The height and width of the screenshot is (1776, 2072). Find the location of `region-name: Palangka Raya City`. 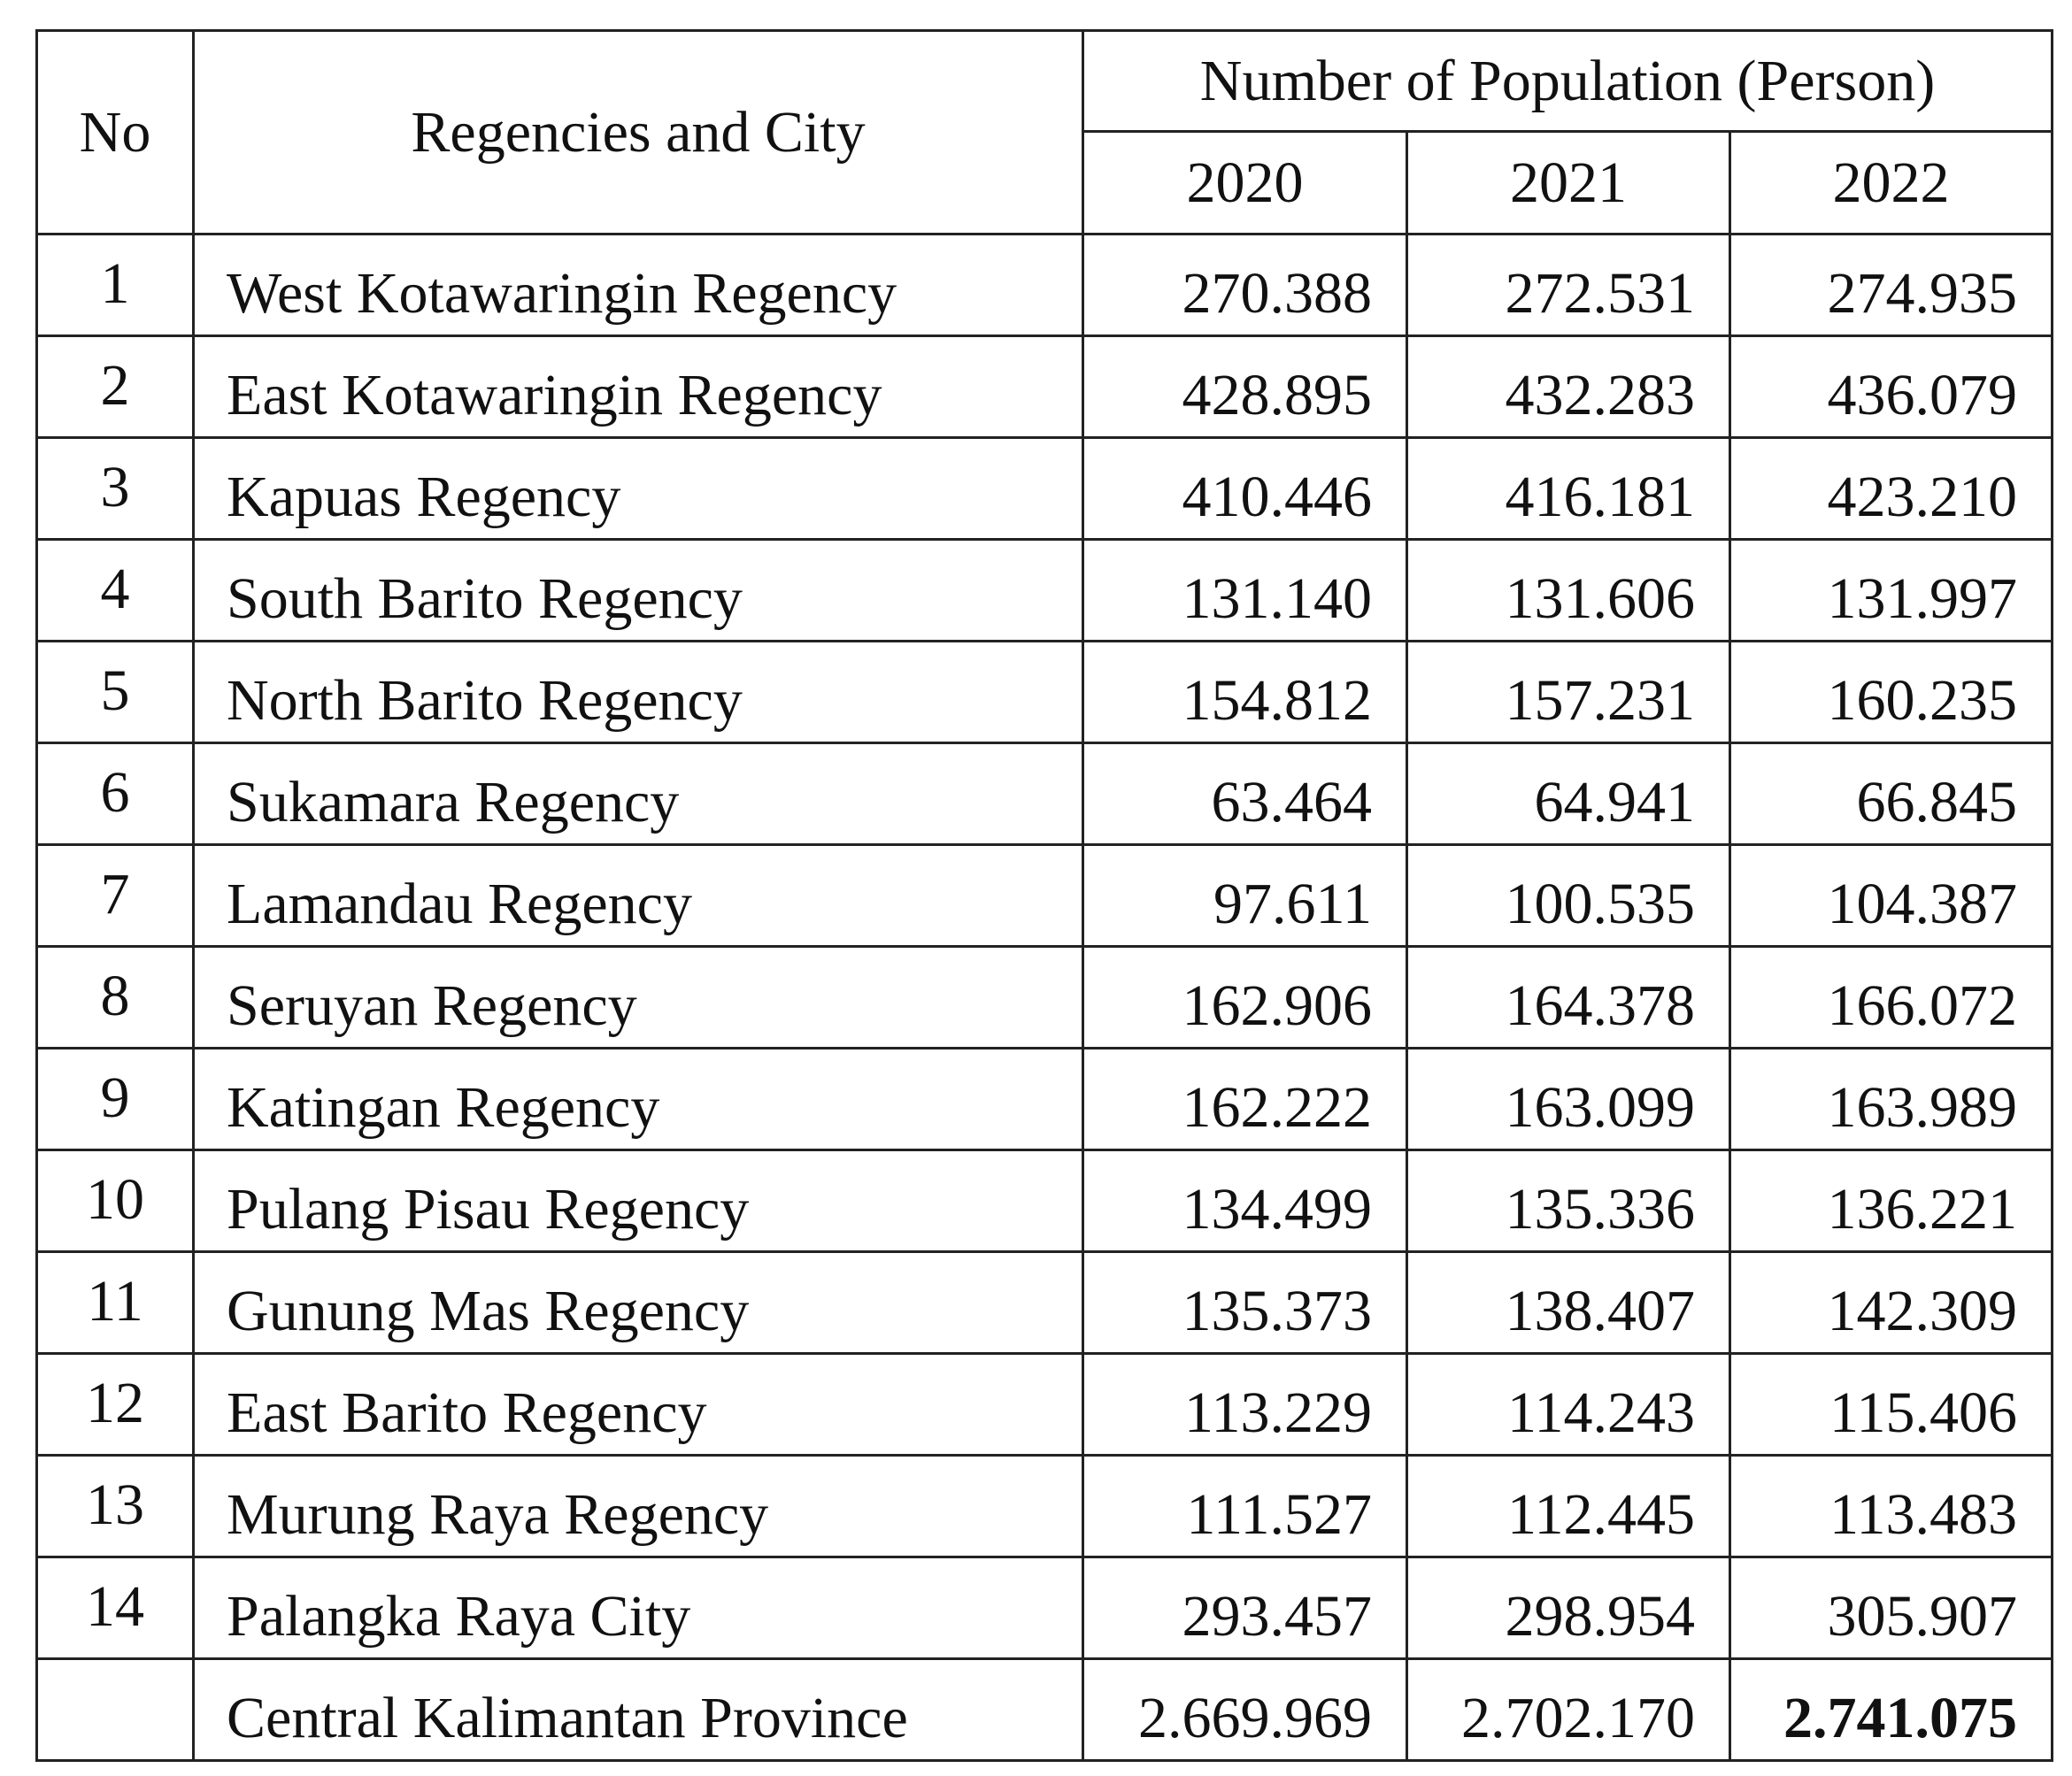

region-name: Palangka Raya City is located at coordinates (638, 1608).